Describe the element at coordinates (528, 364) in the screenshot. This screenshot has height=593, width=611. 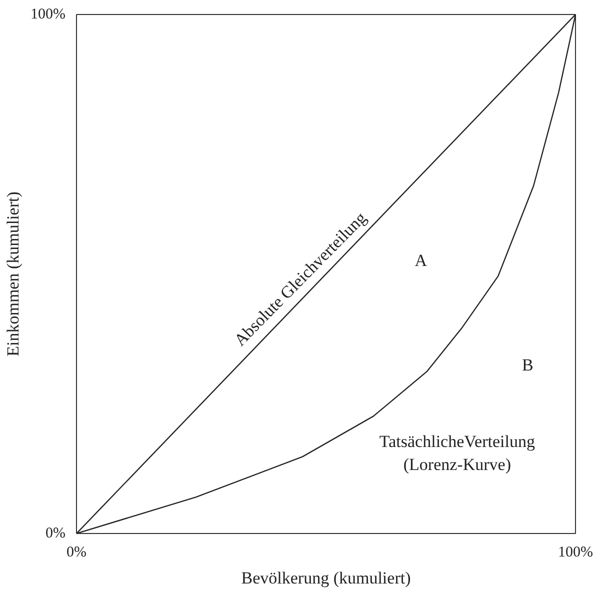
I see `annotation: B` at that location.